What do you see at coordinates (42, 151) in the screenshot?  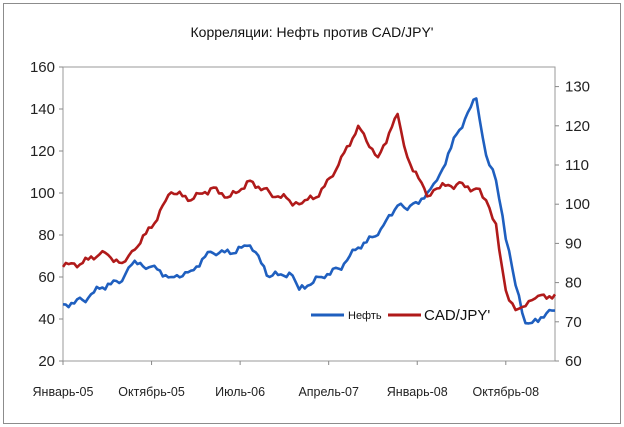 I see `left-tick-label: 120` at bounding box center [42, 151].